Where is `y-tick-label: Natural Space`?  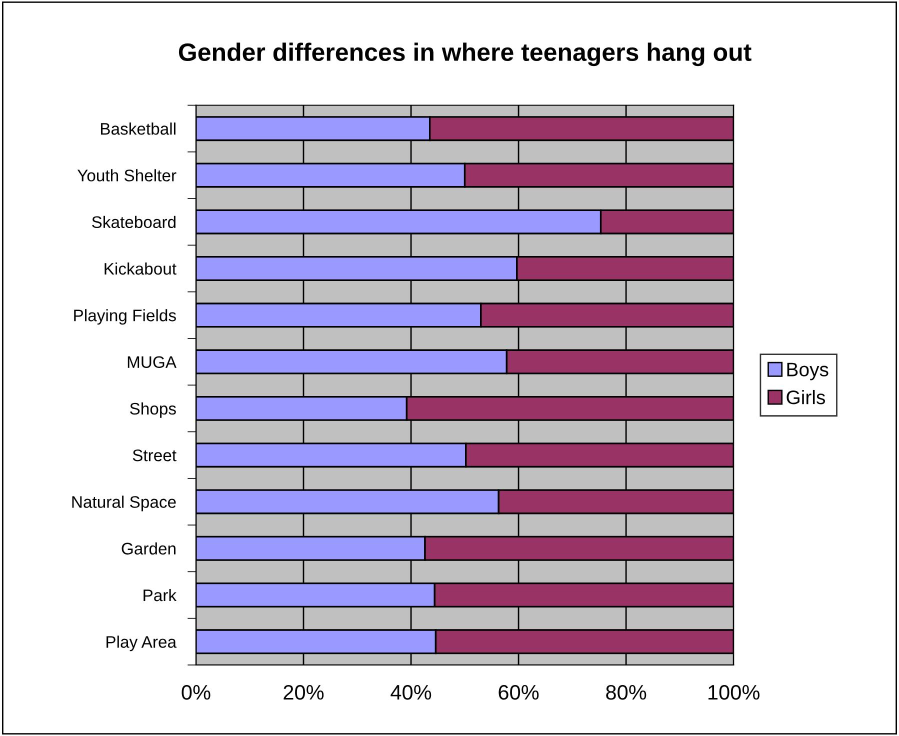 y-tick-label: Natural Space is located at coordinates (124, 504).